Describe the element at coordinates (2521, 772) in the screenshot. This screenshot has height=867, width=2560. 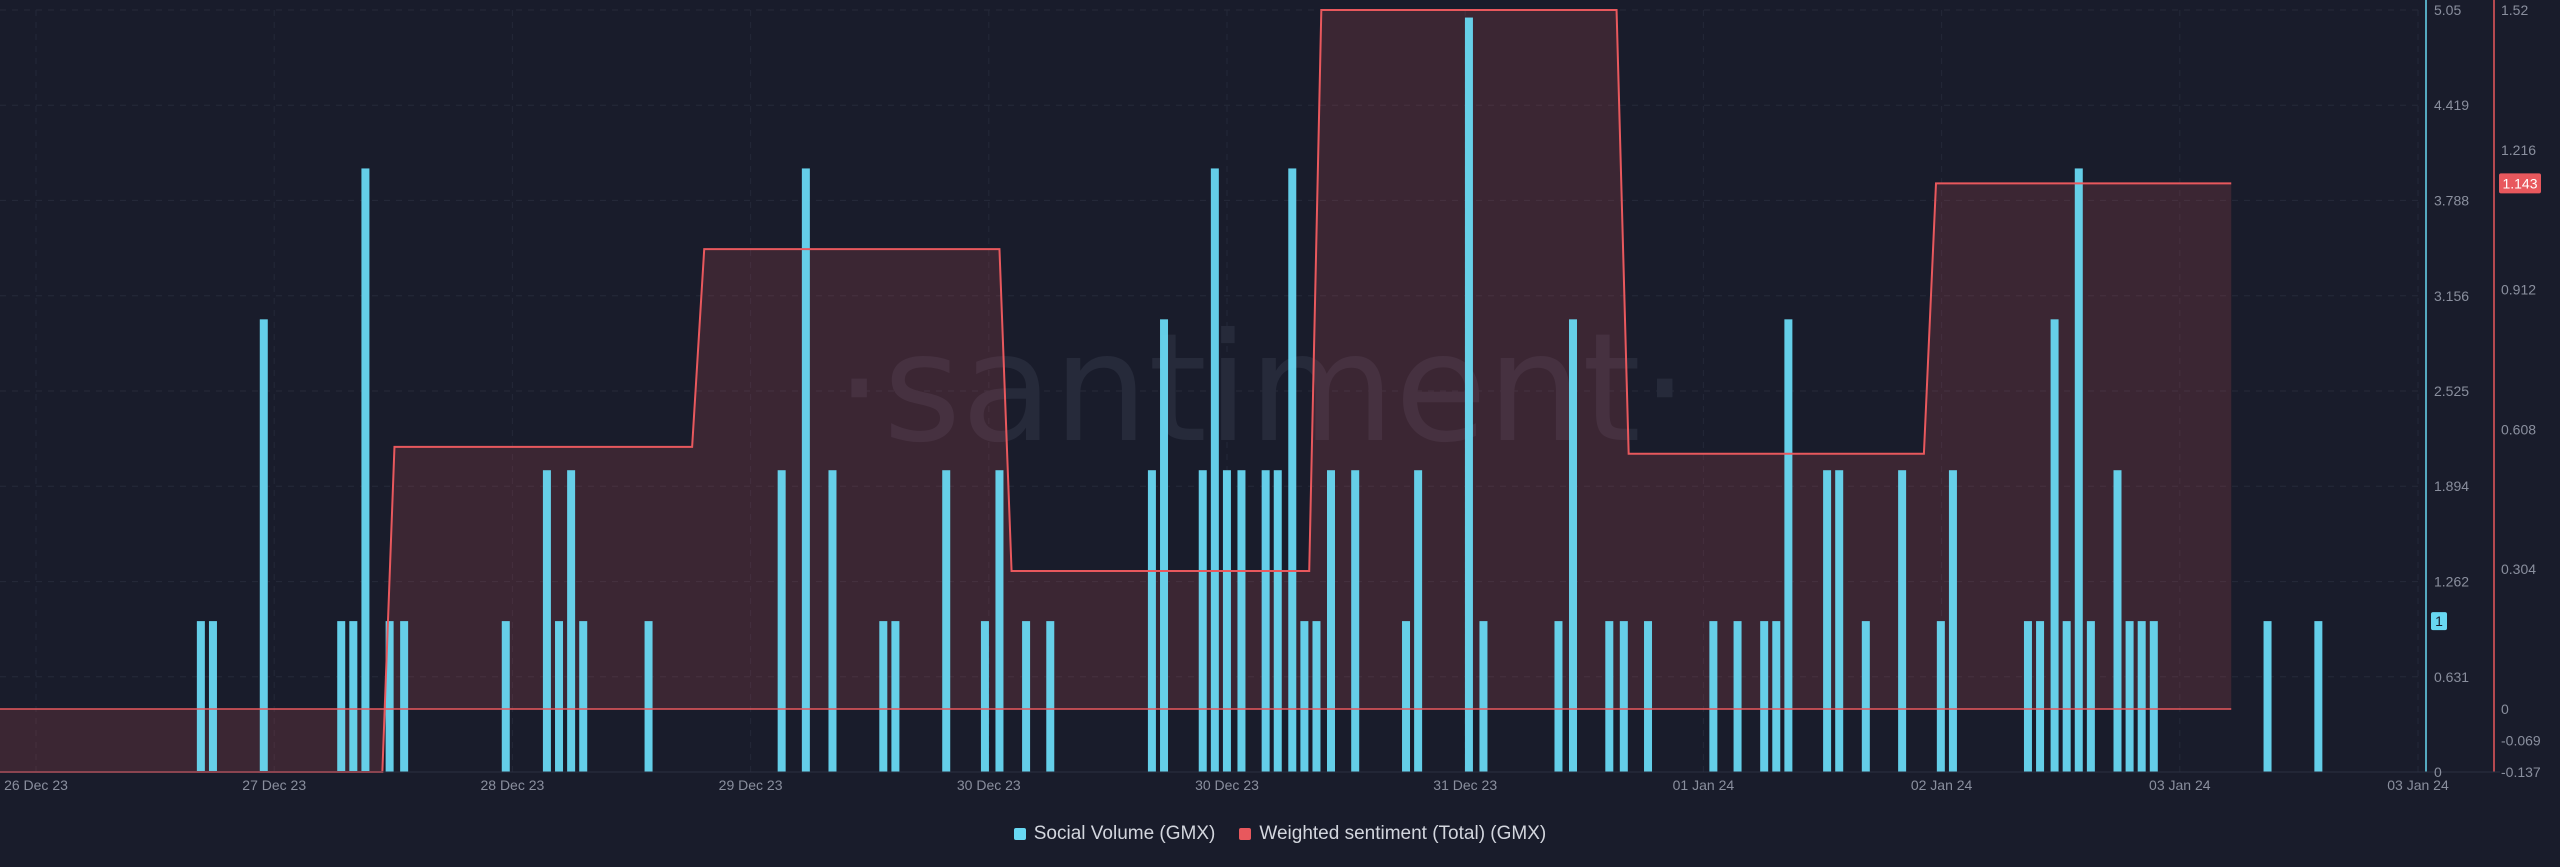
I see `right-axis-tick-label: -0.137` at that location.